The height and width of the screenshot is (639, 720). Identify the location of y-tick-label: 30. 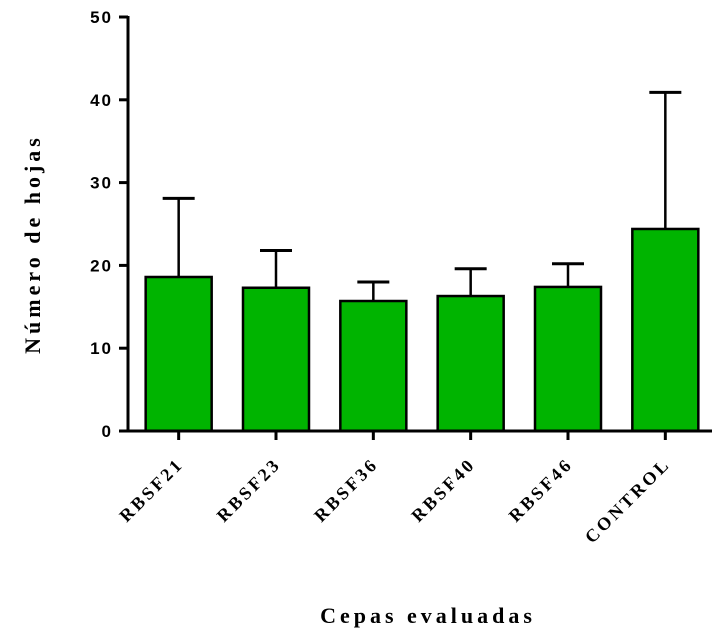
(101, 183).